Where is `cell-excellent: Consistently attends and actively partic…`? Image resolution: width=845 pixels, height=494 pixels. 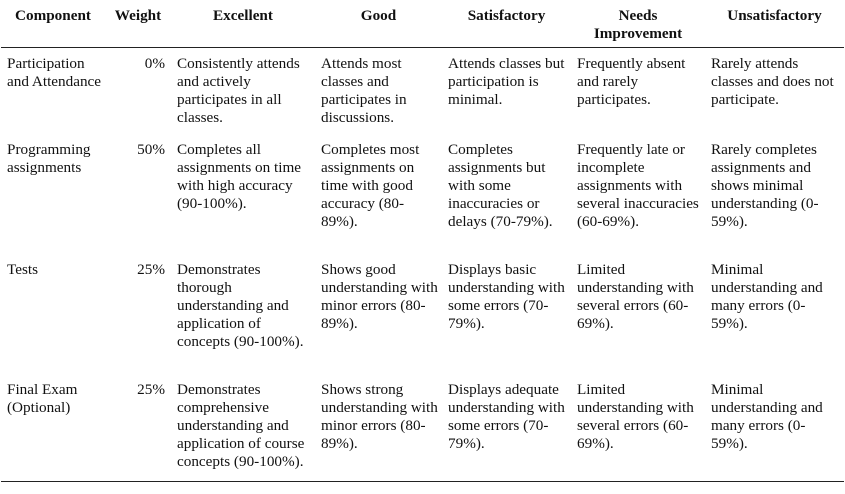 cell-excellent: Consistently attends and actively partic… is located at coordinates (238, 90).